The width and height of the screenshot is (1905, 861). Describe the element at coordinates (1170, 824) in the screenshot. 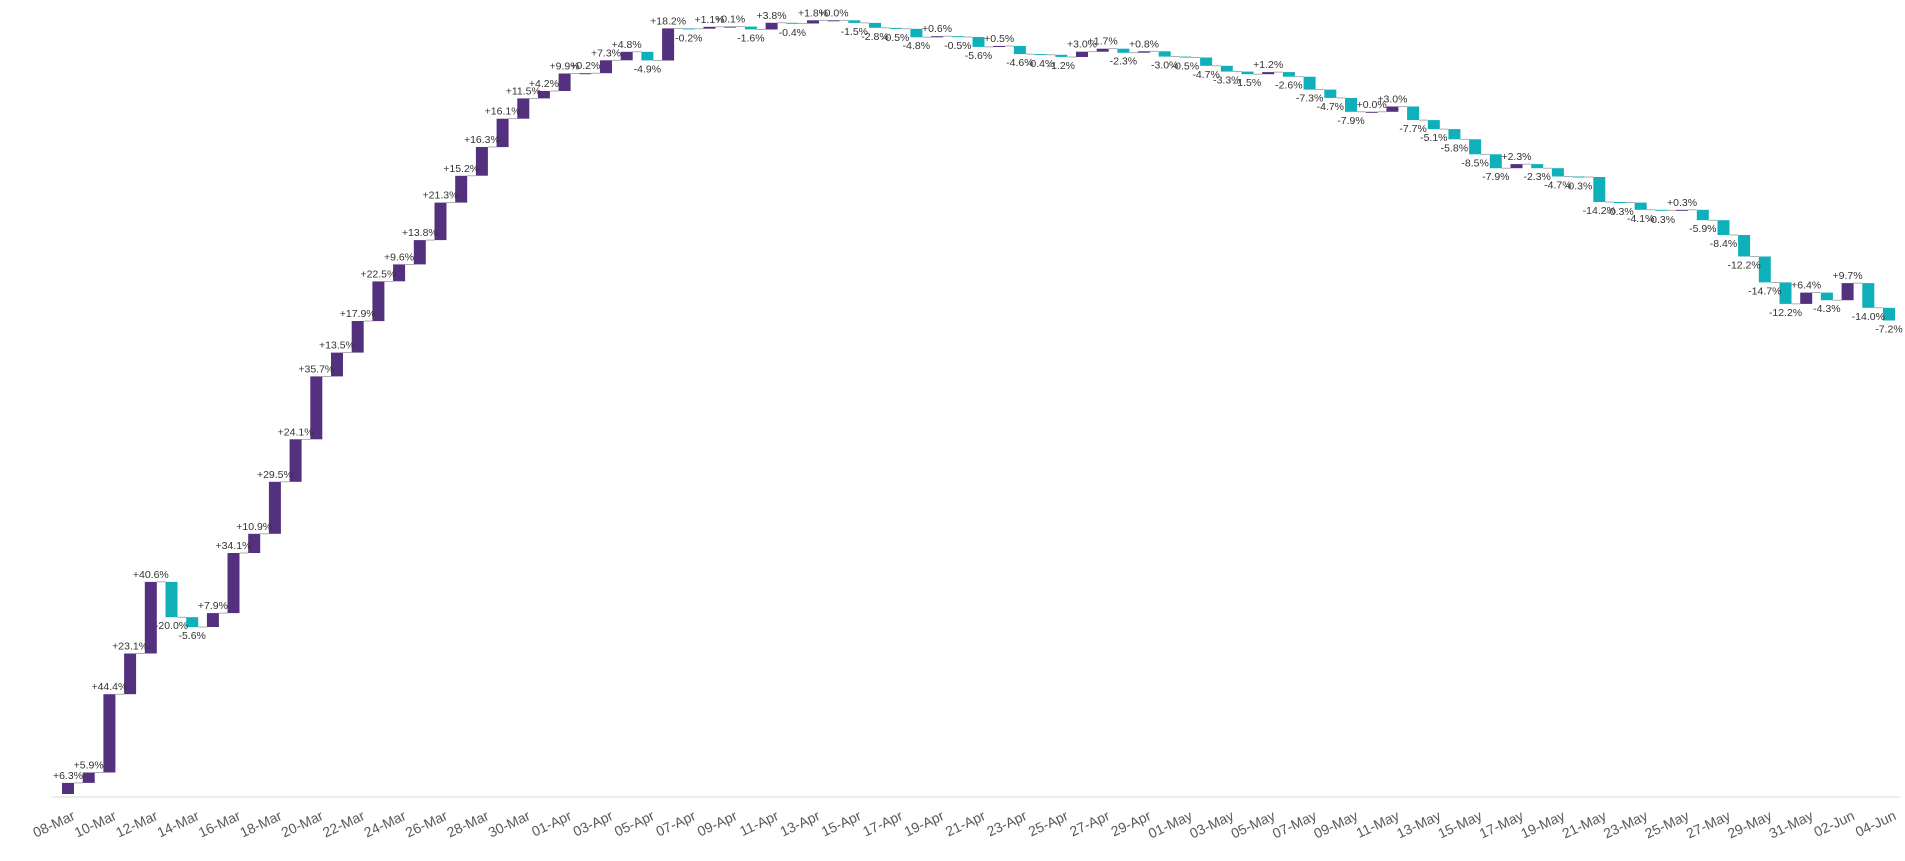

I see `x-tick-label: 01-May` at that location.